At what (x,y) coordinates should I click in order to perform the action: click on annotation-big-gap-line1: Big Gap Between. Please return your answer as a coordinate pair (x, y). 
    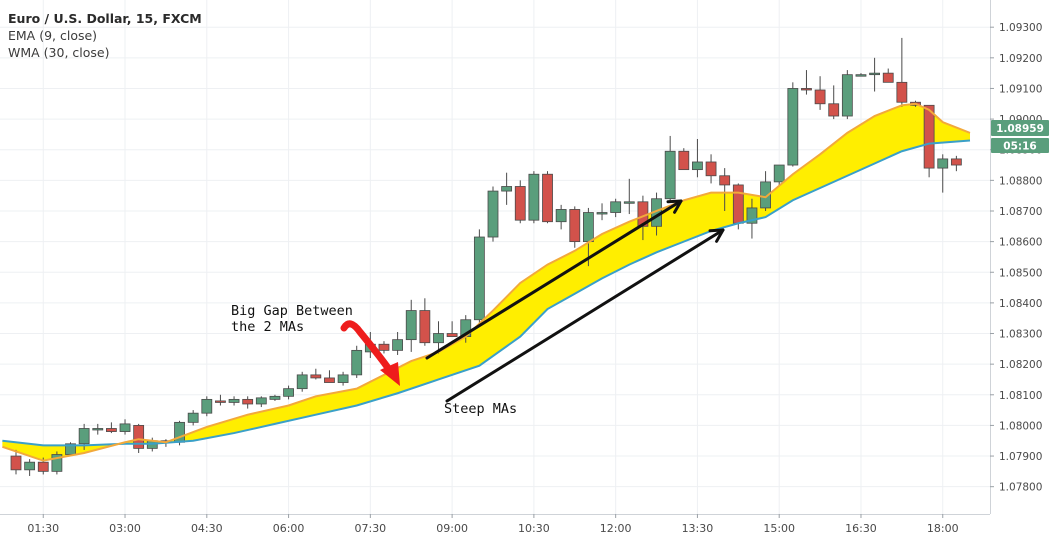
    Looking at the image, I should click on (292, 311).